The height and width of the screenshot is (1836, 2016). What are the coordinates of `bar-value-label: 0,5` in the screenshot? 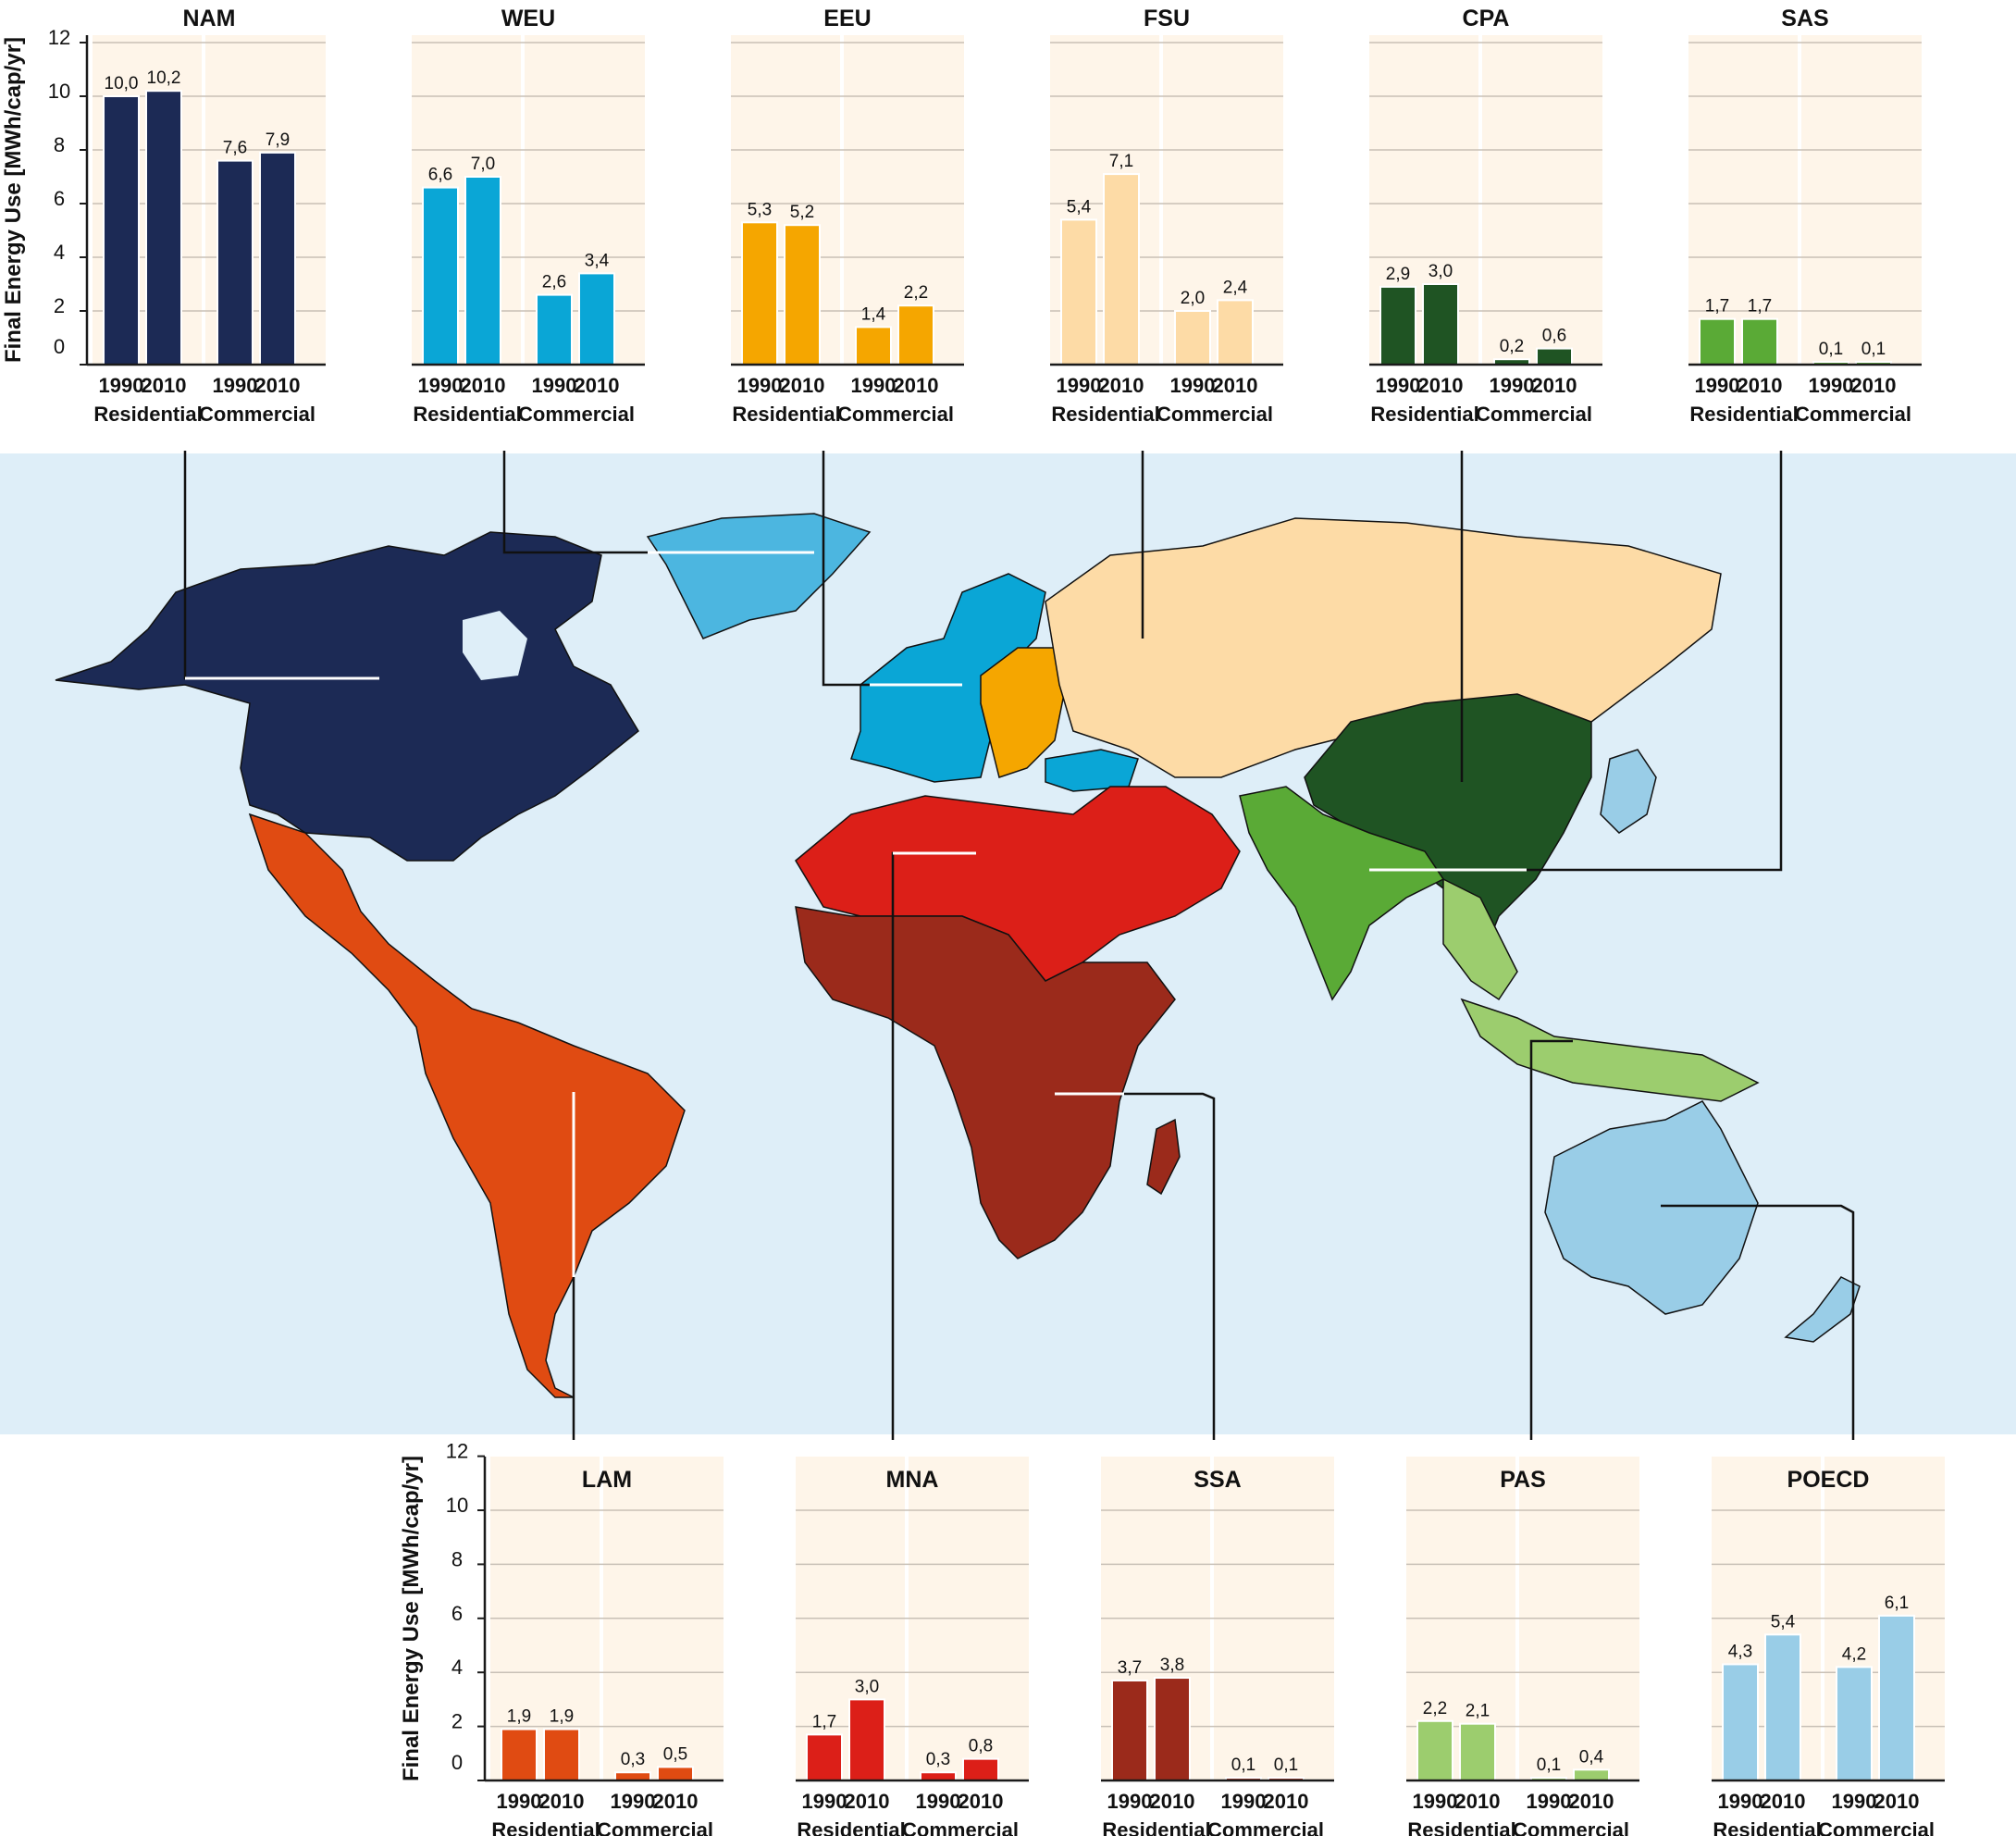 It's located at (675, 1754).